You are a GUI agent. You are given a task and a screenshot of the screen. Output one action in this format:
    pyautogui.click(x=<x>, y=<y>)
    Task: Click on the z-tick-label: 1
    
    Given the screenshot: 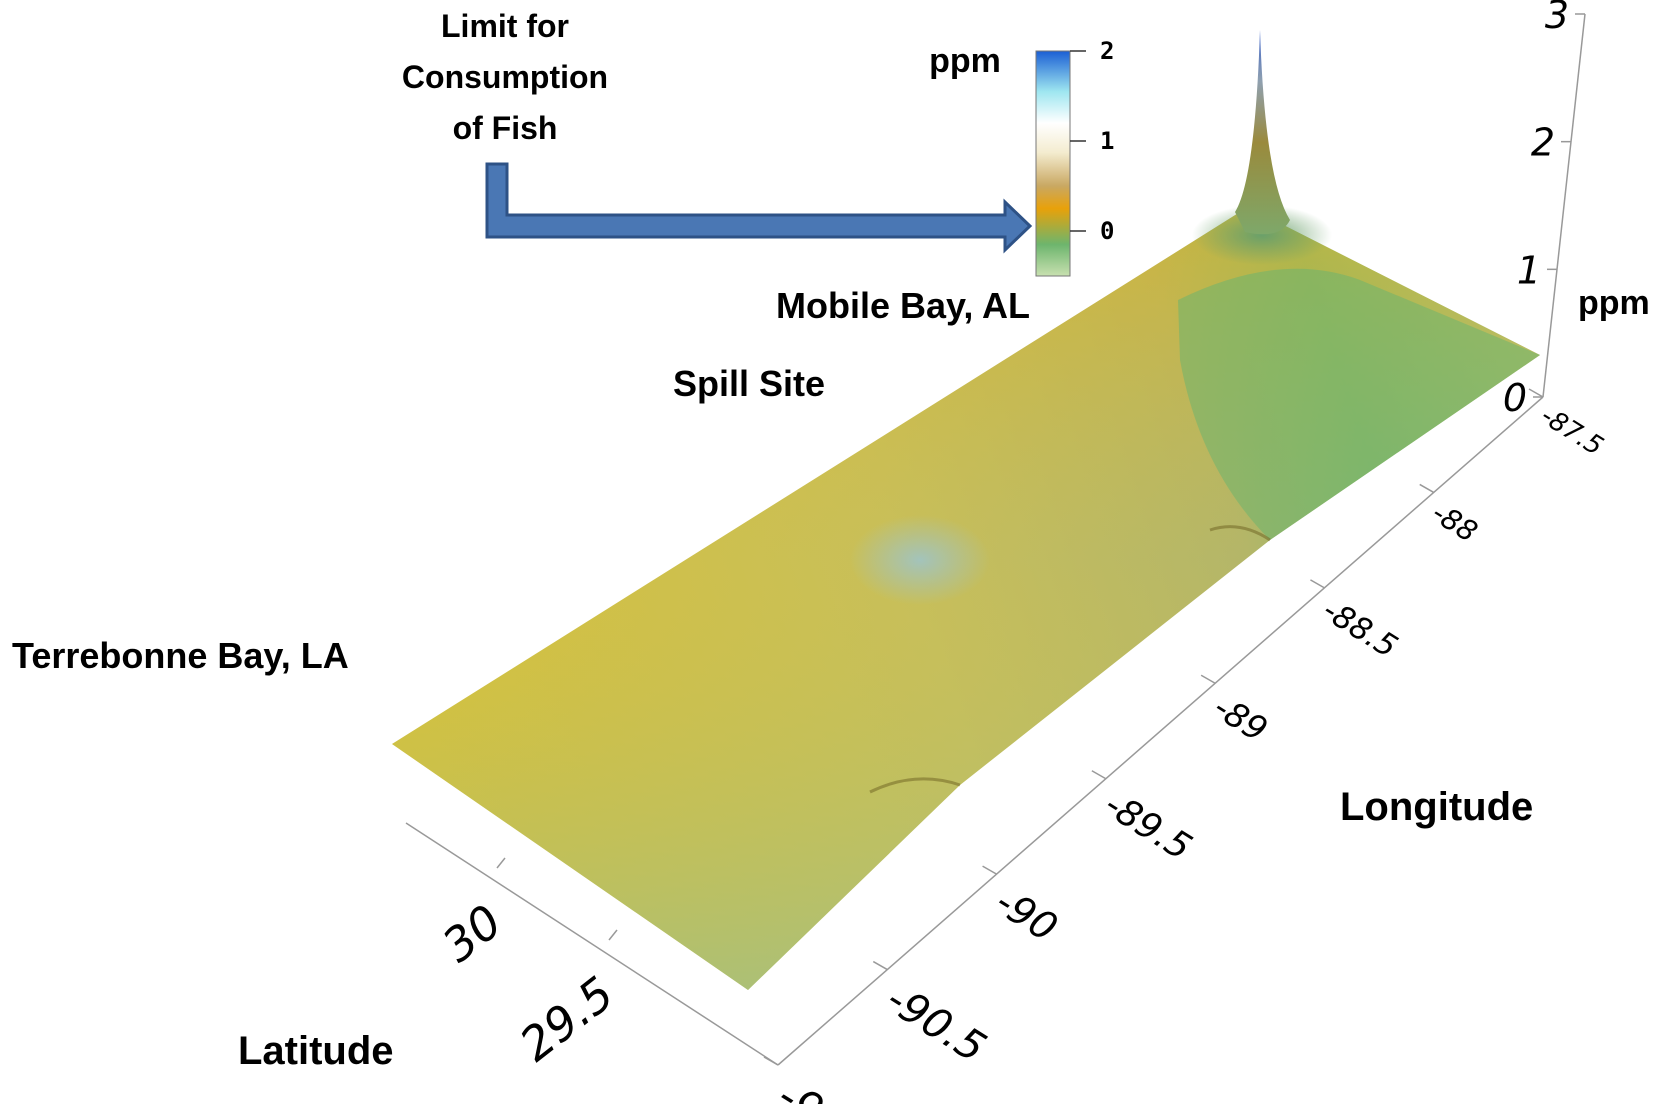 What is the action you would take?
    pyautogui.click(x=1529, y=270)
    